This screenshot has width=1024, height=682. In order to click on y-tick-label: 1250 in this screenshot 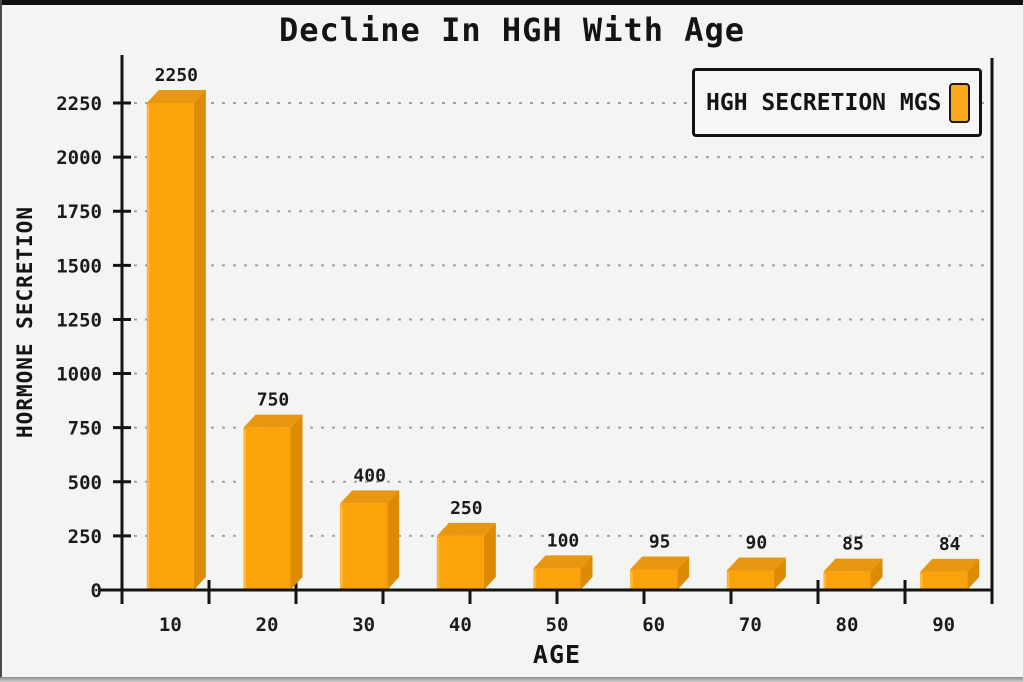, I will do `click(79, 320)`.